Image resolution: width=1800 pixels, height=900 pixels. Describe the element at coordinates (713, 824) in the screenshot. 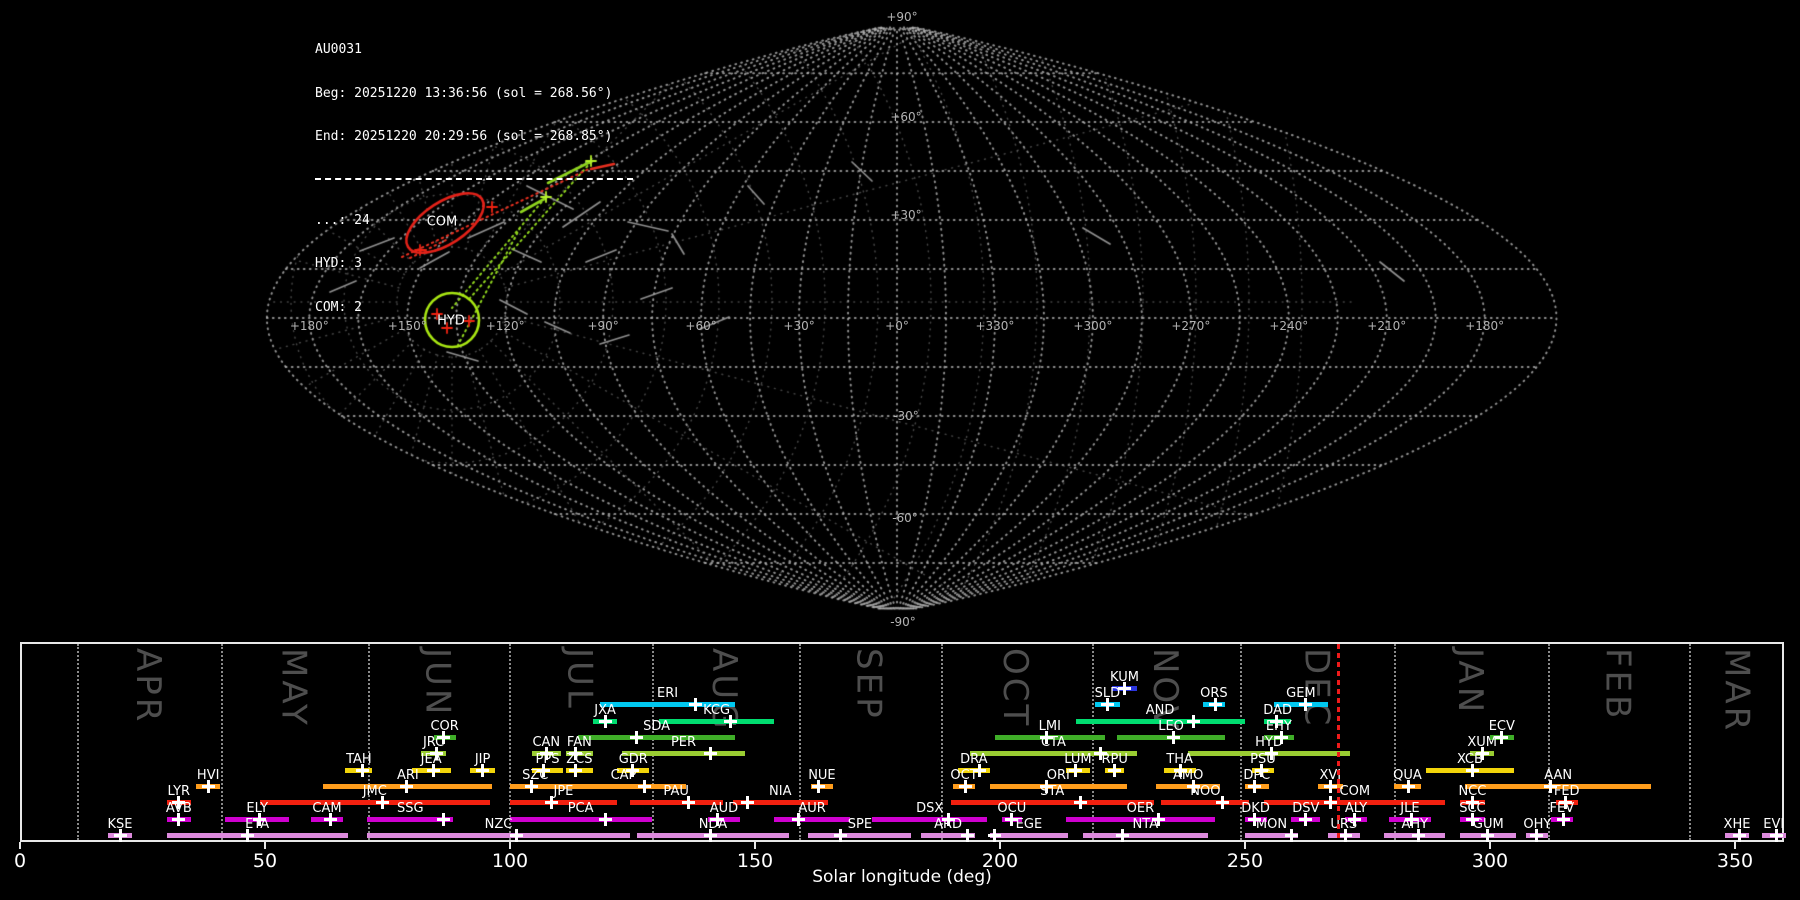

I see `shower-label: NDA` at that location.